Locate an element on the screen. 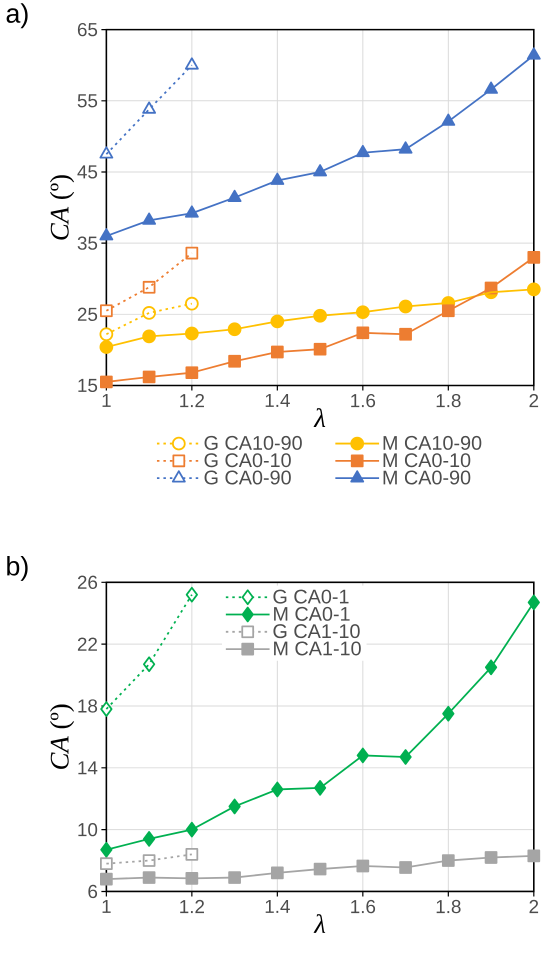  legend-label: G CA1-10 is located at coordinates (317, 631).